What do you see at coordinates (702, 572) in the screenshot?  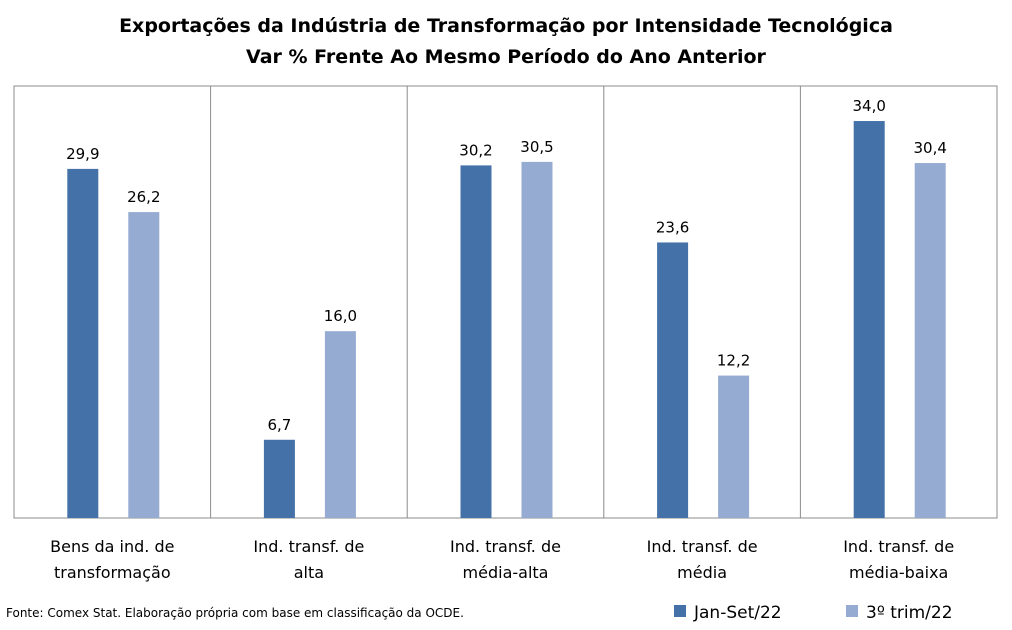 I see `category-label: média` at bounding box center [702, 572].